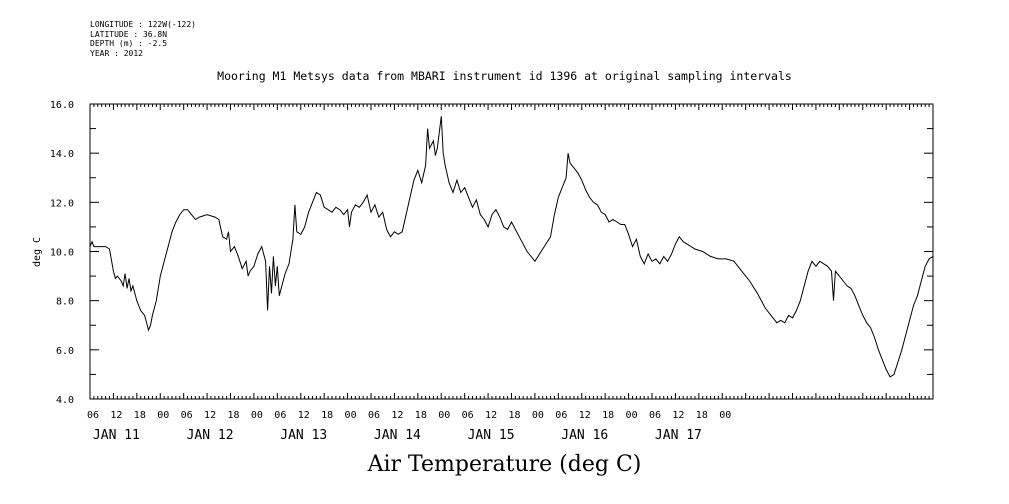 This screenshot has height=504, width=1009. I want to click on y-tick-label: 14.0, so click(62, 154).